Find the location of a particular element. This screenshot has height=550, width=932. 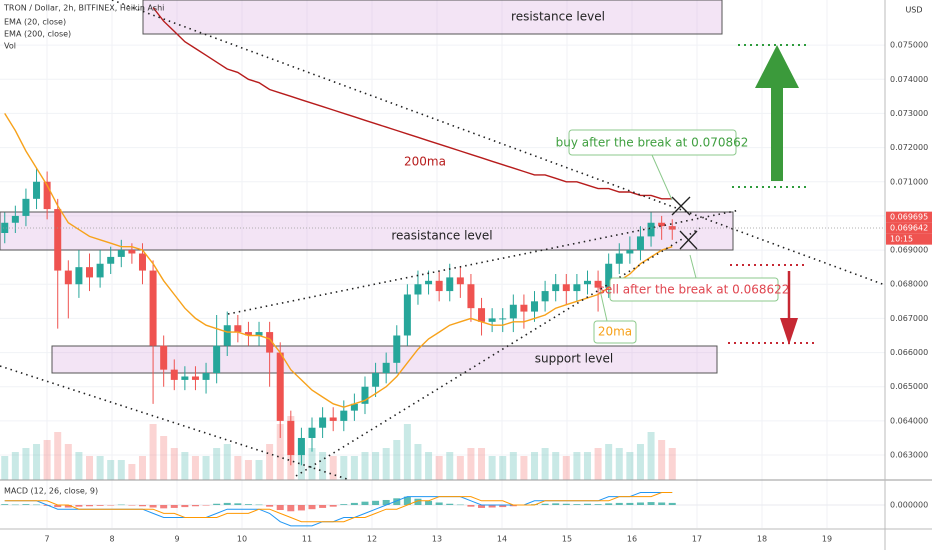

zone-top is located at coordinates (432, 17).